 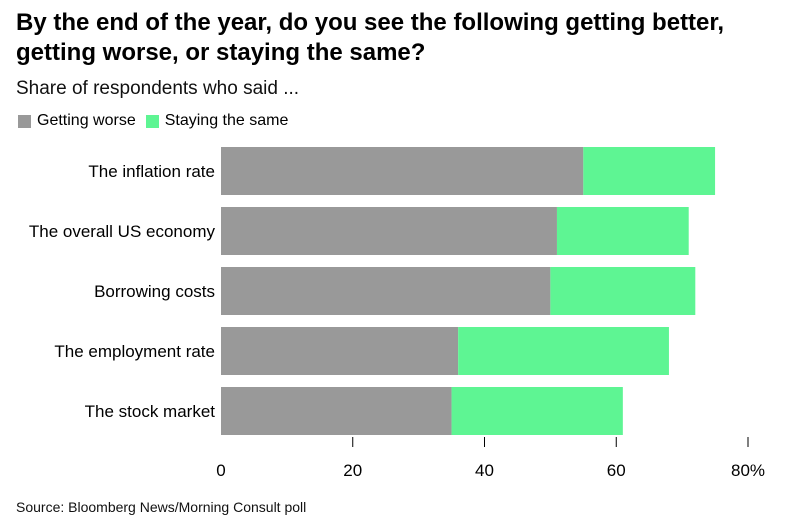 I want to click on x-tick-label-0: 0, so click(x=220, y=470).